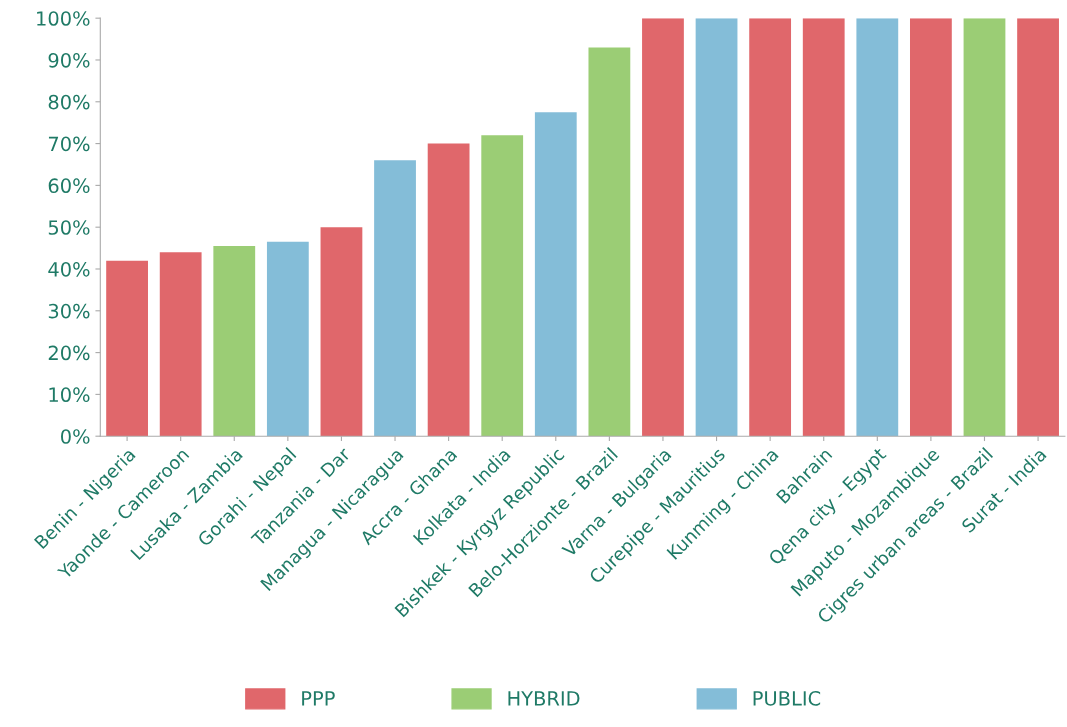  Describe the element at coordinates (75, 436) in the screenshot. I see `y-tick-label: 0%` at that location.